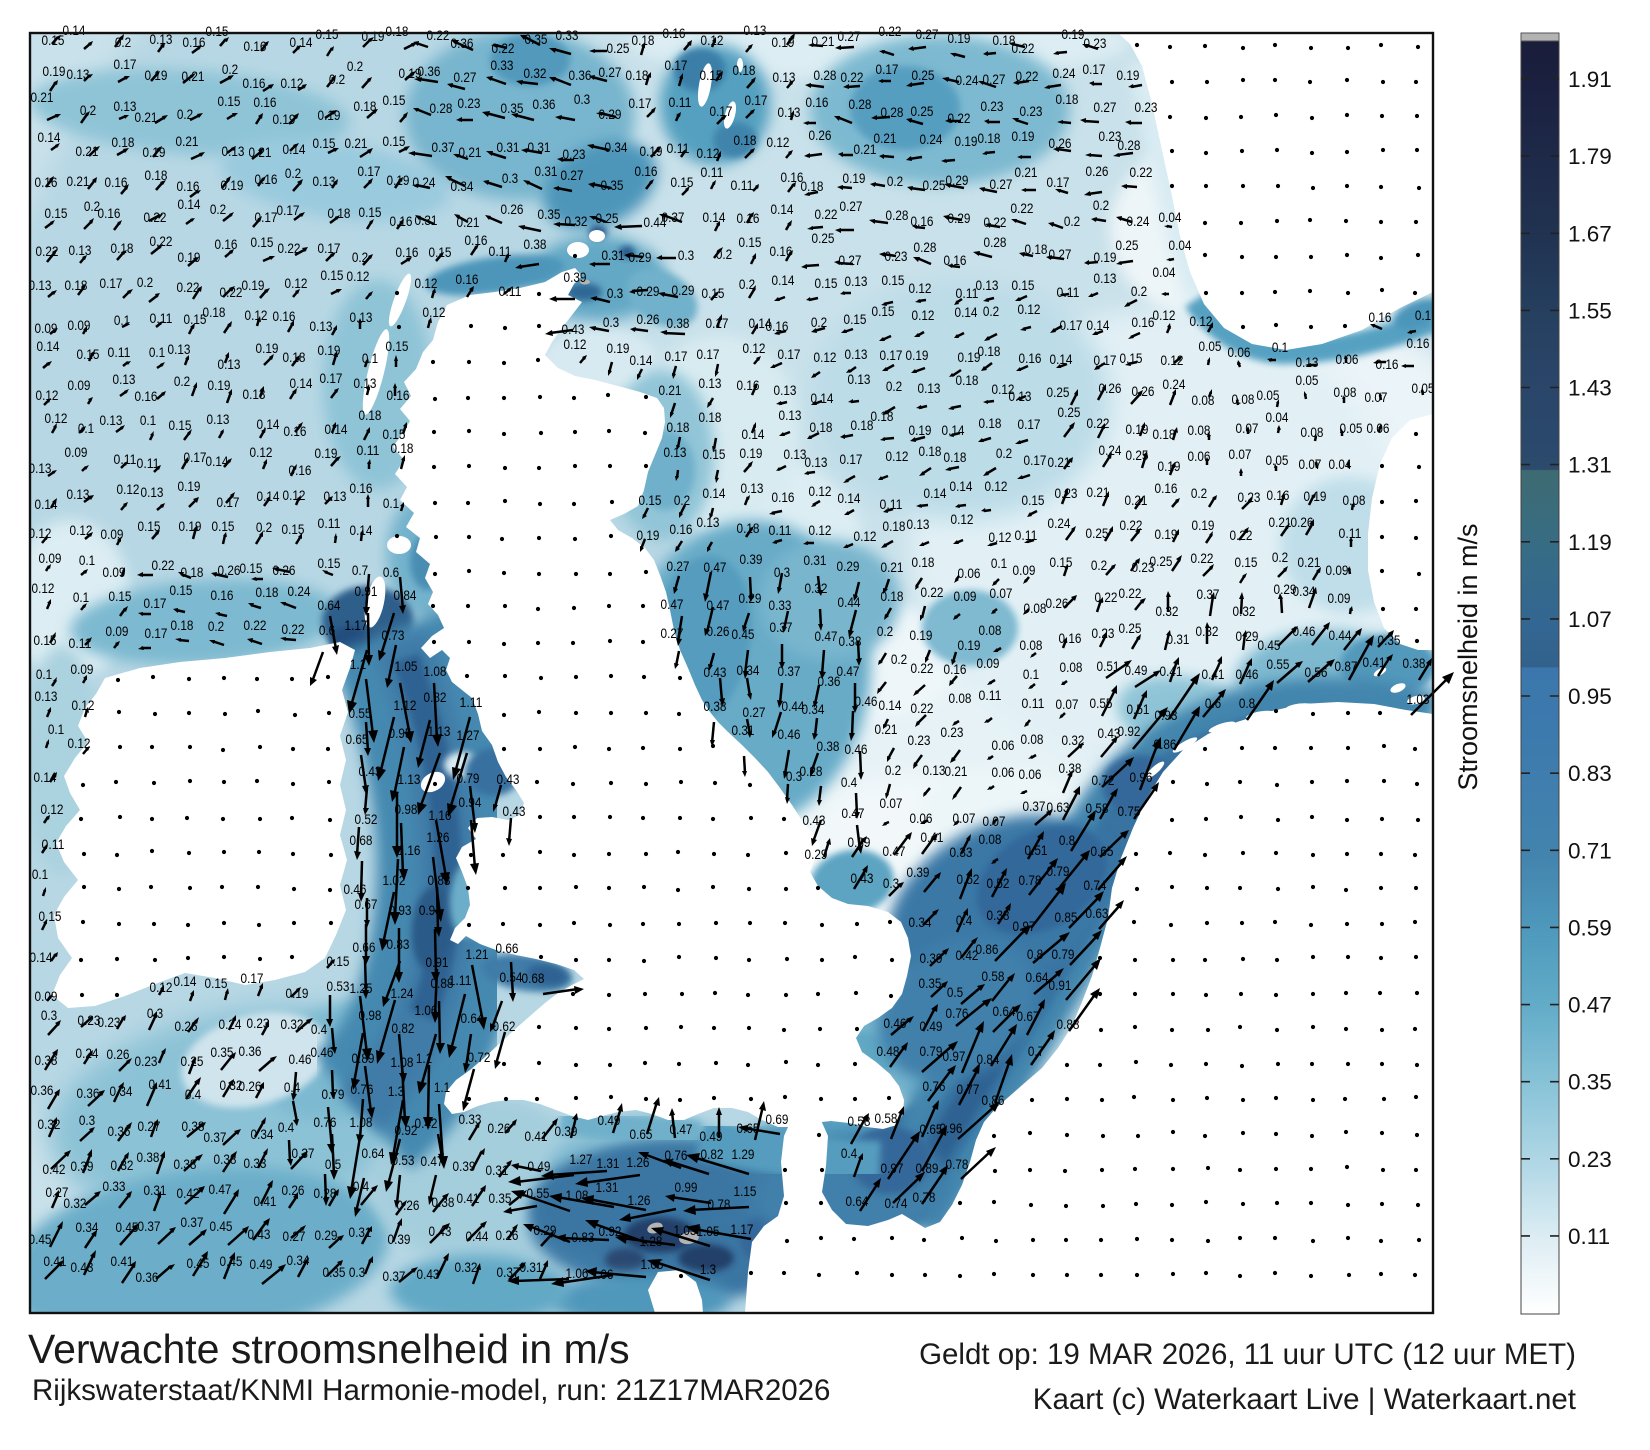 The width and height of the screenshot is (1650, 1450). What do you see at coordinates (361, 840) in the screenshot?
I see `svg-text: 0.68` at bounding box center [361, 840].